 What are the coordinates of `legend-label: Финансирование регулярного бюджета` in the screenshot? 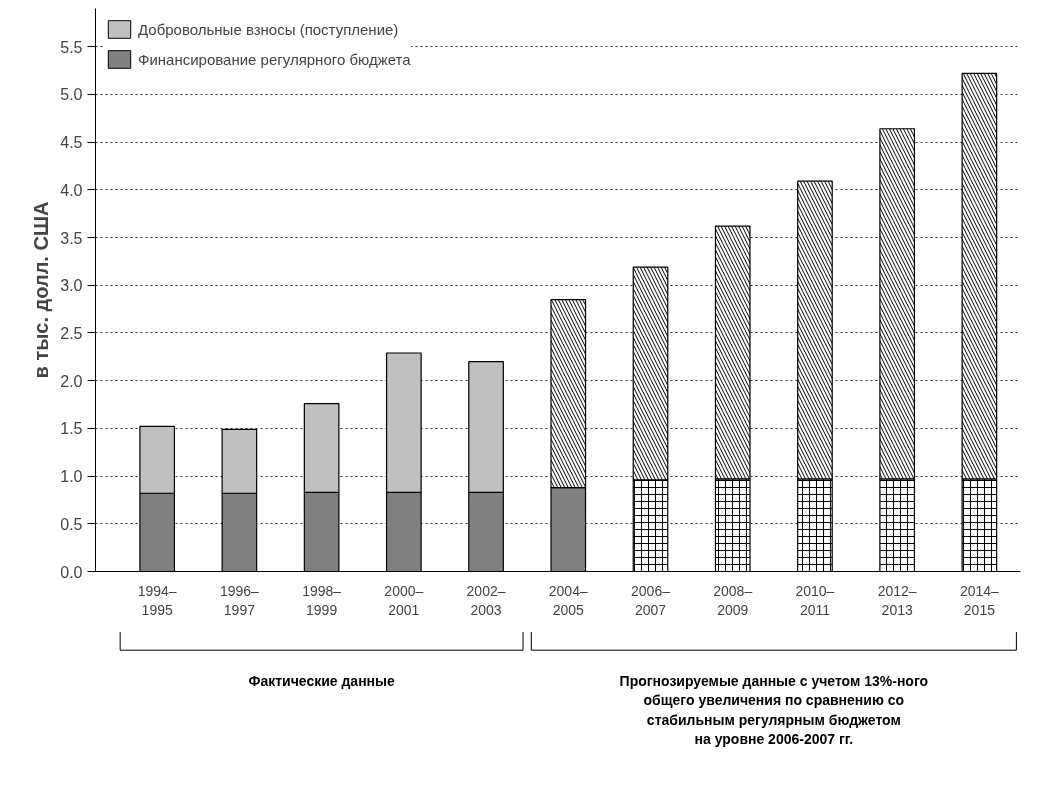 It's located at (274, 59).